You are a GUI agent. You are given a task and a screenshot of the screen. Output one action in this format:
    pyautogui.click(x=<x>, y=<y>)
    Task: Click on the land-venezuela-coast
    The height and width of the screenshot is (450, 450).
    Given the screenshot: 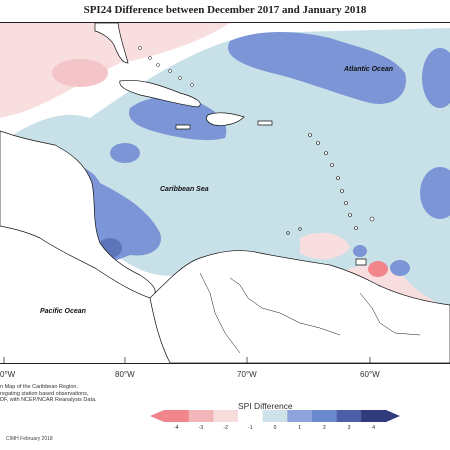 What is the action you would take?
    pyautogui.click(x=285, y=306)
    